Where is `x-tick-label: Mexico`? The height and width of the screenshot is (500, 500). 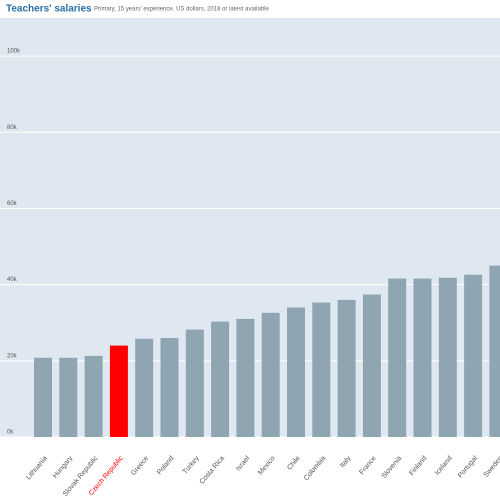
x-tick-label: Mexico is located at coordinates (267, 466).